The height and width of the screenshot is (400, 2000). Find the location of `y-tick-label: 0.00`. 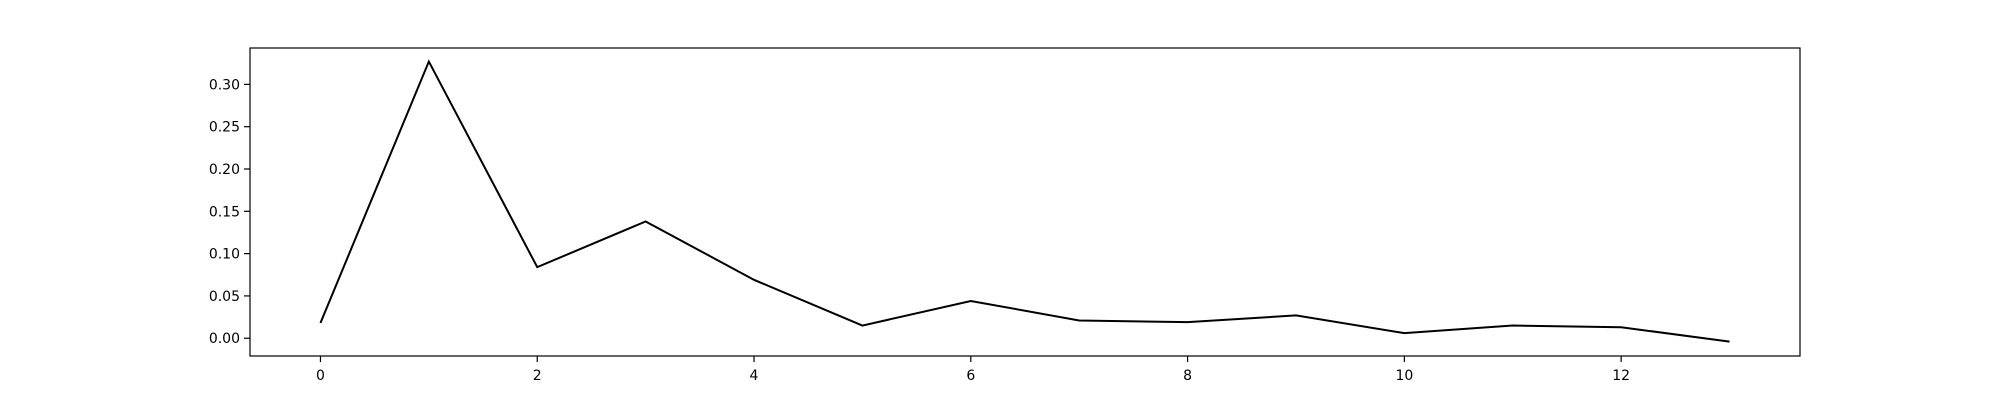

y-tick-label: 0.00 is located at coordinates (224, 339).